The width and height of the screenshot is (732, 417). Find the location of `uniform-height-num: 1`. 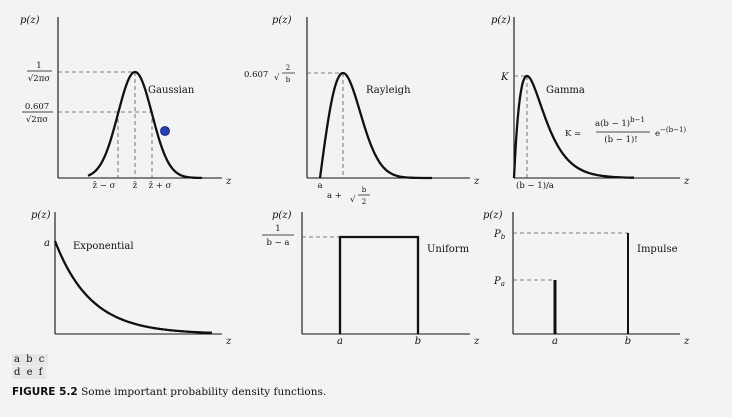

uniform-height-num: 1 is located at coordinates (277, 229).